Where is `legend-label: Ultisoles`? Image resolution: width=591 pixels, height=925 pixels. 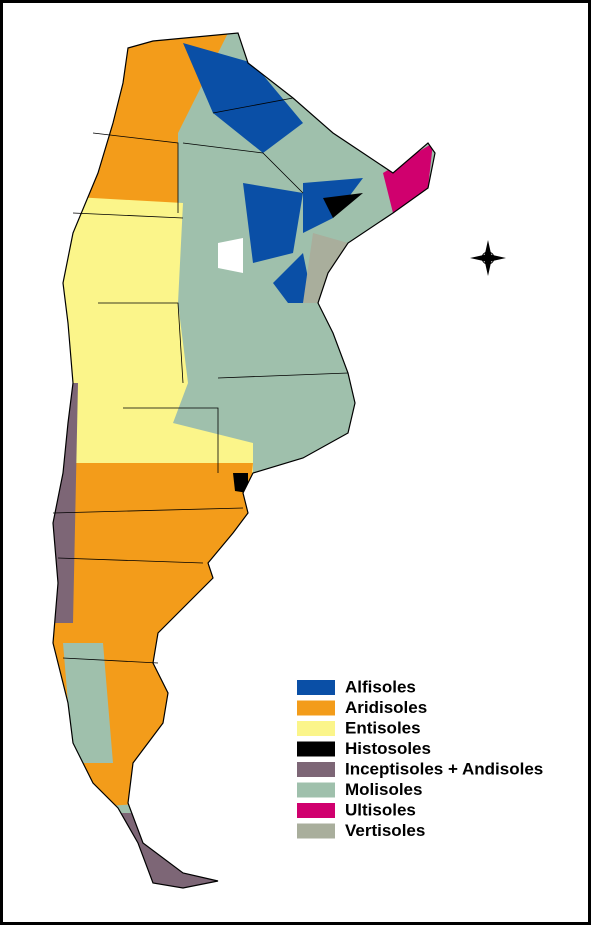 legend-label: Ultisoles is located at coordinates (380, 809).